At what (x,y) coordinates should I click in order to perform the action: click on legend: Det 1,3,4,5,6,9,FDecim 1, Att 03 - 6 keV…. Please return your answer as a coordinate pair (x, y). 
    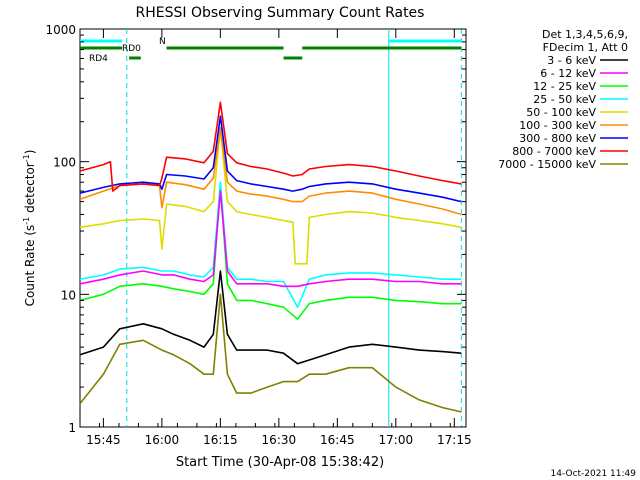
    Looking at the image, I should click on (563, 99).